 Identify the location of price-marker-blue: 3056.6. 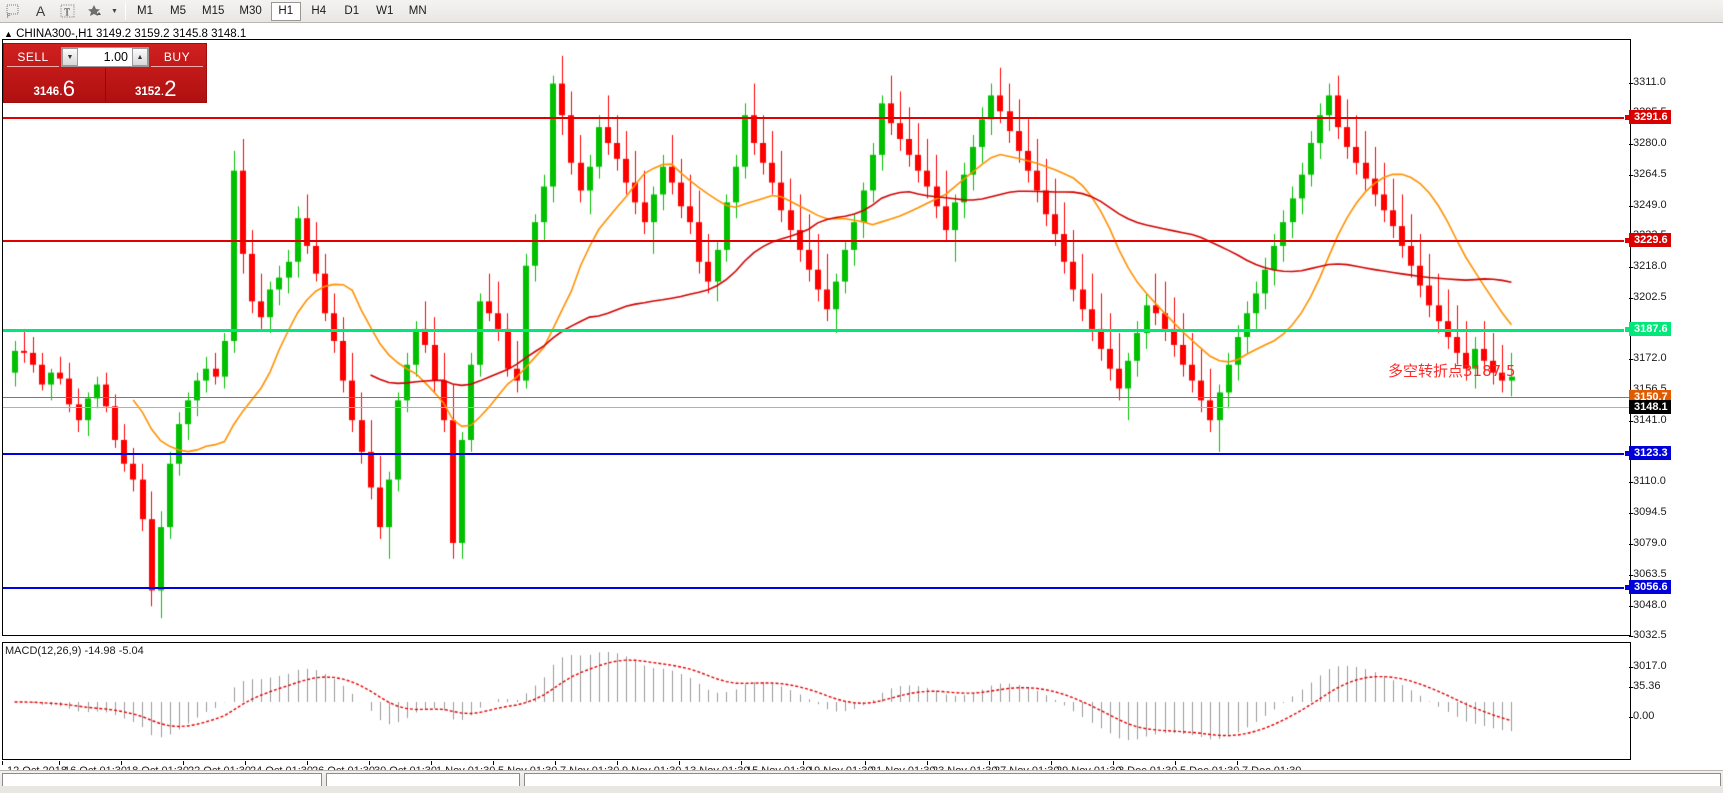
(1650, 587).